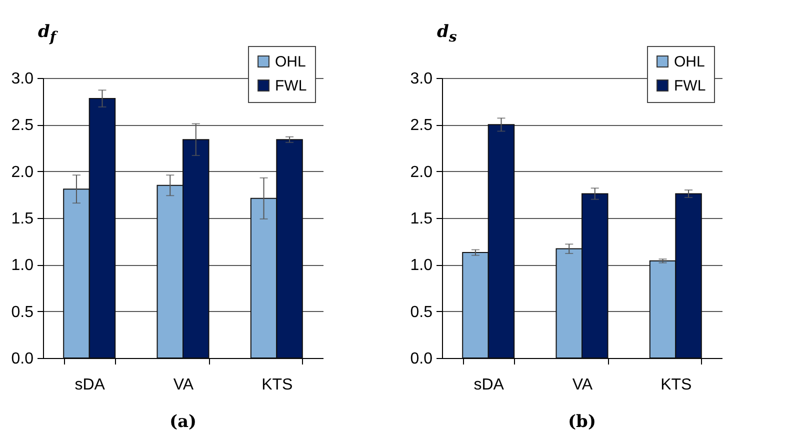  Describe the element at coordinates (582, 422) in the screenshot. I see `text: (b)` at that location.